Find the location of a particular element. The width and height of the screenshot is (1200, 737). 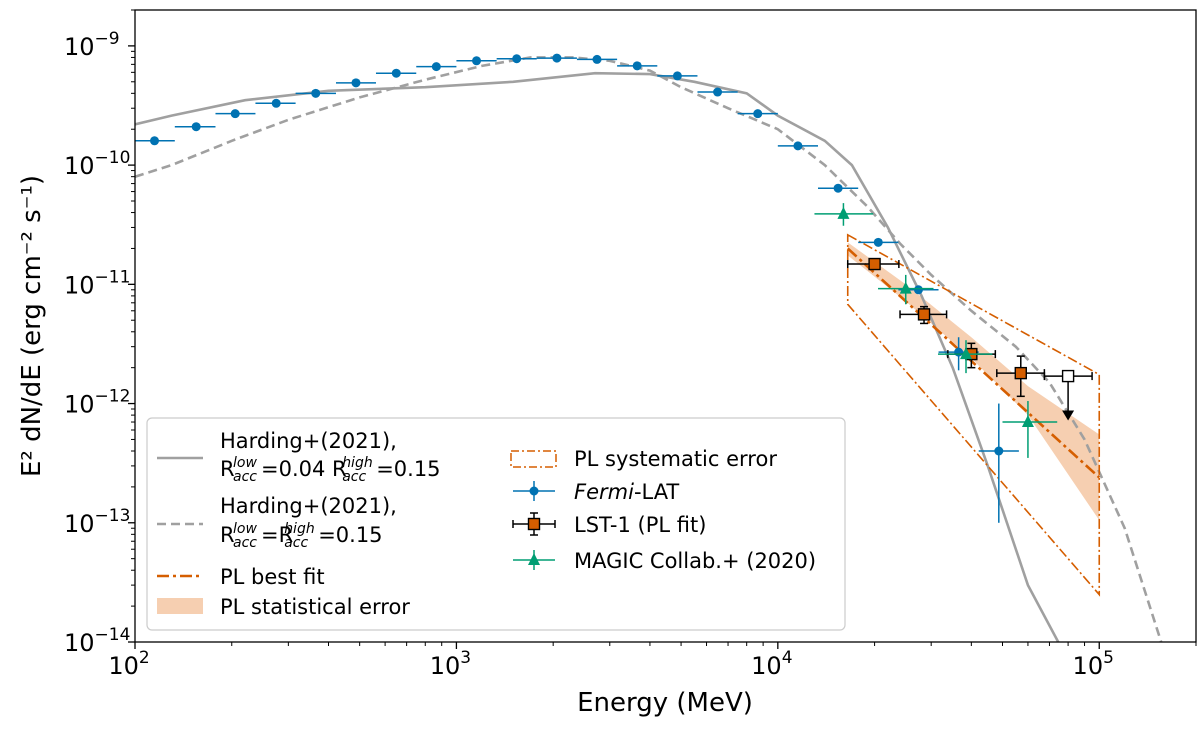

legend-text-part: high is located at coordinates (299, 529).